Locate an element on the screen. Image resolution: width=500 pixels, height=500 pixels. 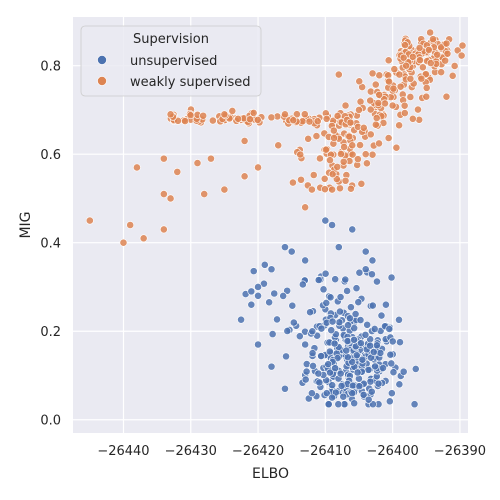
x-tick-label: −26390 is located at coordinates (460, 451).